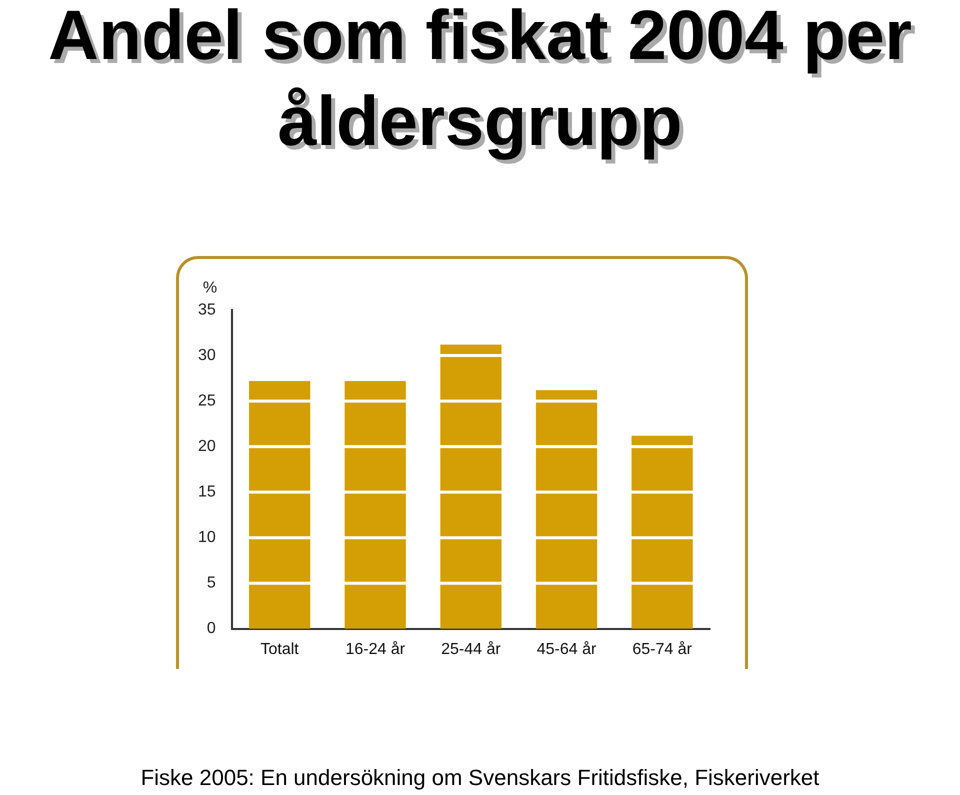 This screenshot has width=960, height=795. What do you see at coordinates (662, 649) in the screenshot?
I see `x-tick-label: 65-74 år` at bounding box center [662, 649].